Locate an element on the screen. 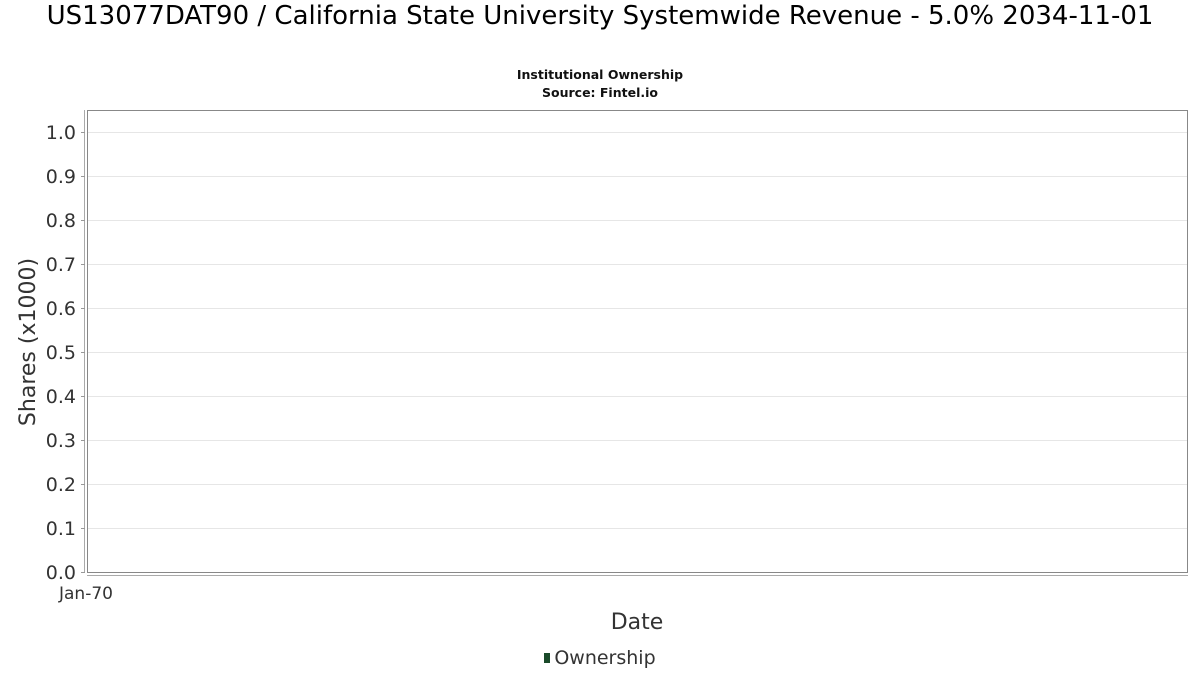 The height and width of the screenshot is (675, 1200). y-tick-label: 0.5 is located at coordinates (61, 353).